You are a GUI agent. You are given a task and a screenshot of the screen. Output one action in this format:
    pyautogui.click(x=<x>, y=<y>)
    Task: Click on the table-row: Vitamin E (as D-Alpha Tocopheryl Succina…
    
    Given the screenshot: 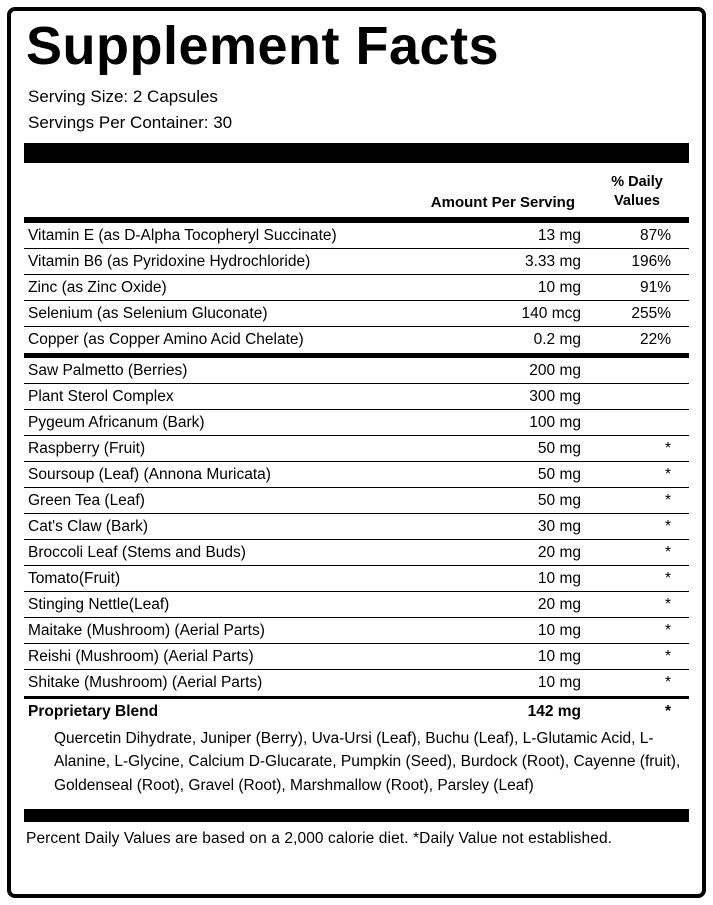 What is the action you would take?
    pyautogui.click(x=356, y=236)
    